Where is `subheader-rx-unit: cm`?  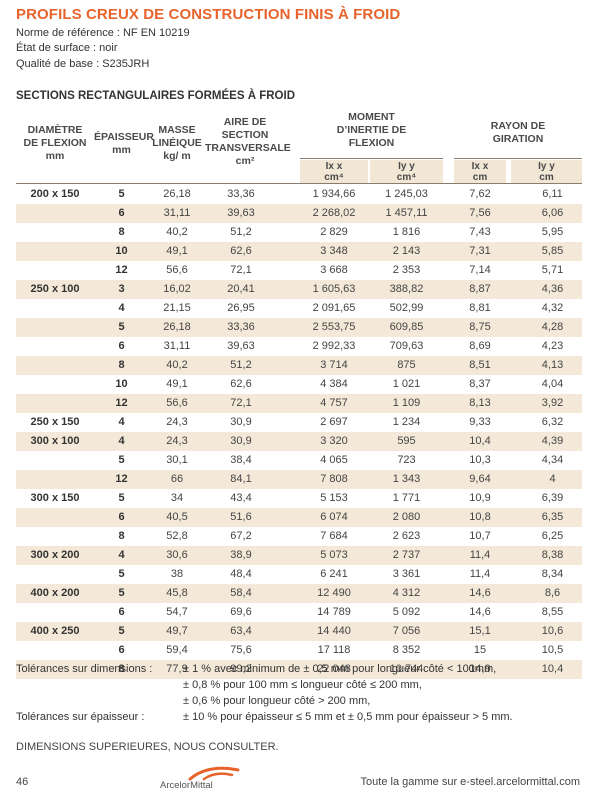
subheader-rx-unit: cm is located at coordinates (480, 177).